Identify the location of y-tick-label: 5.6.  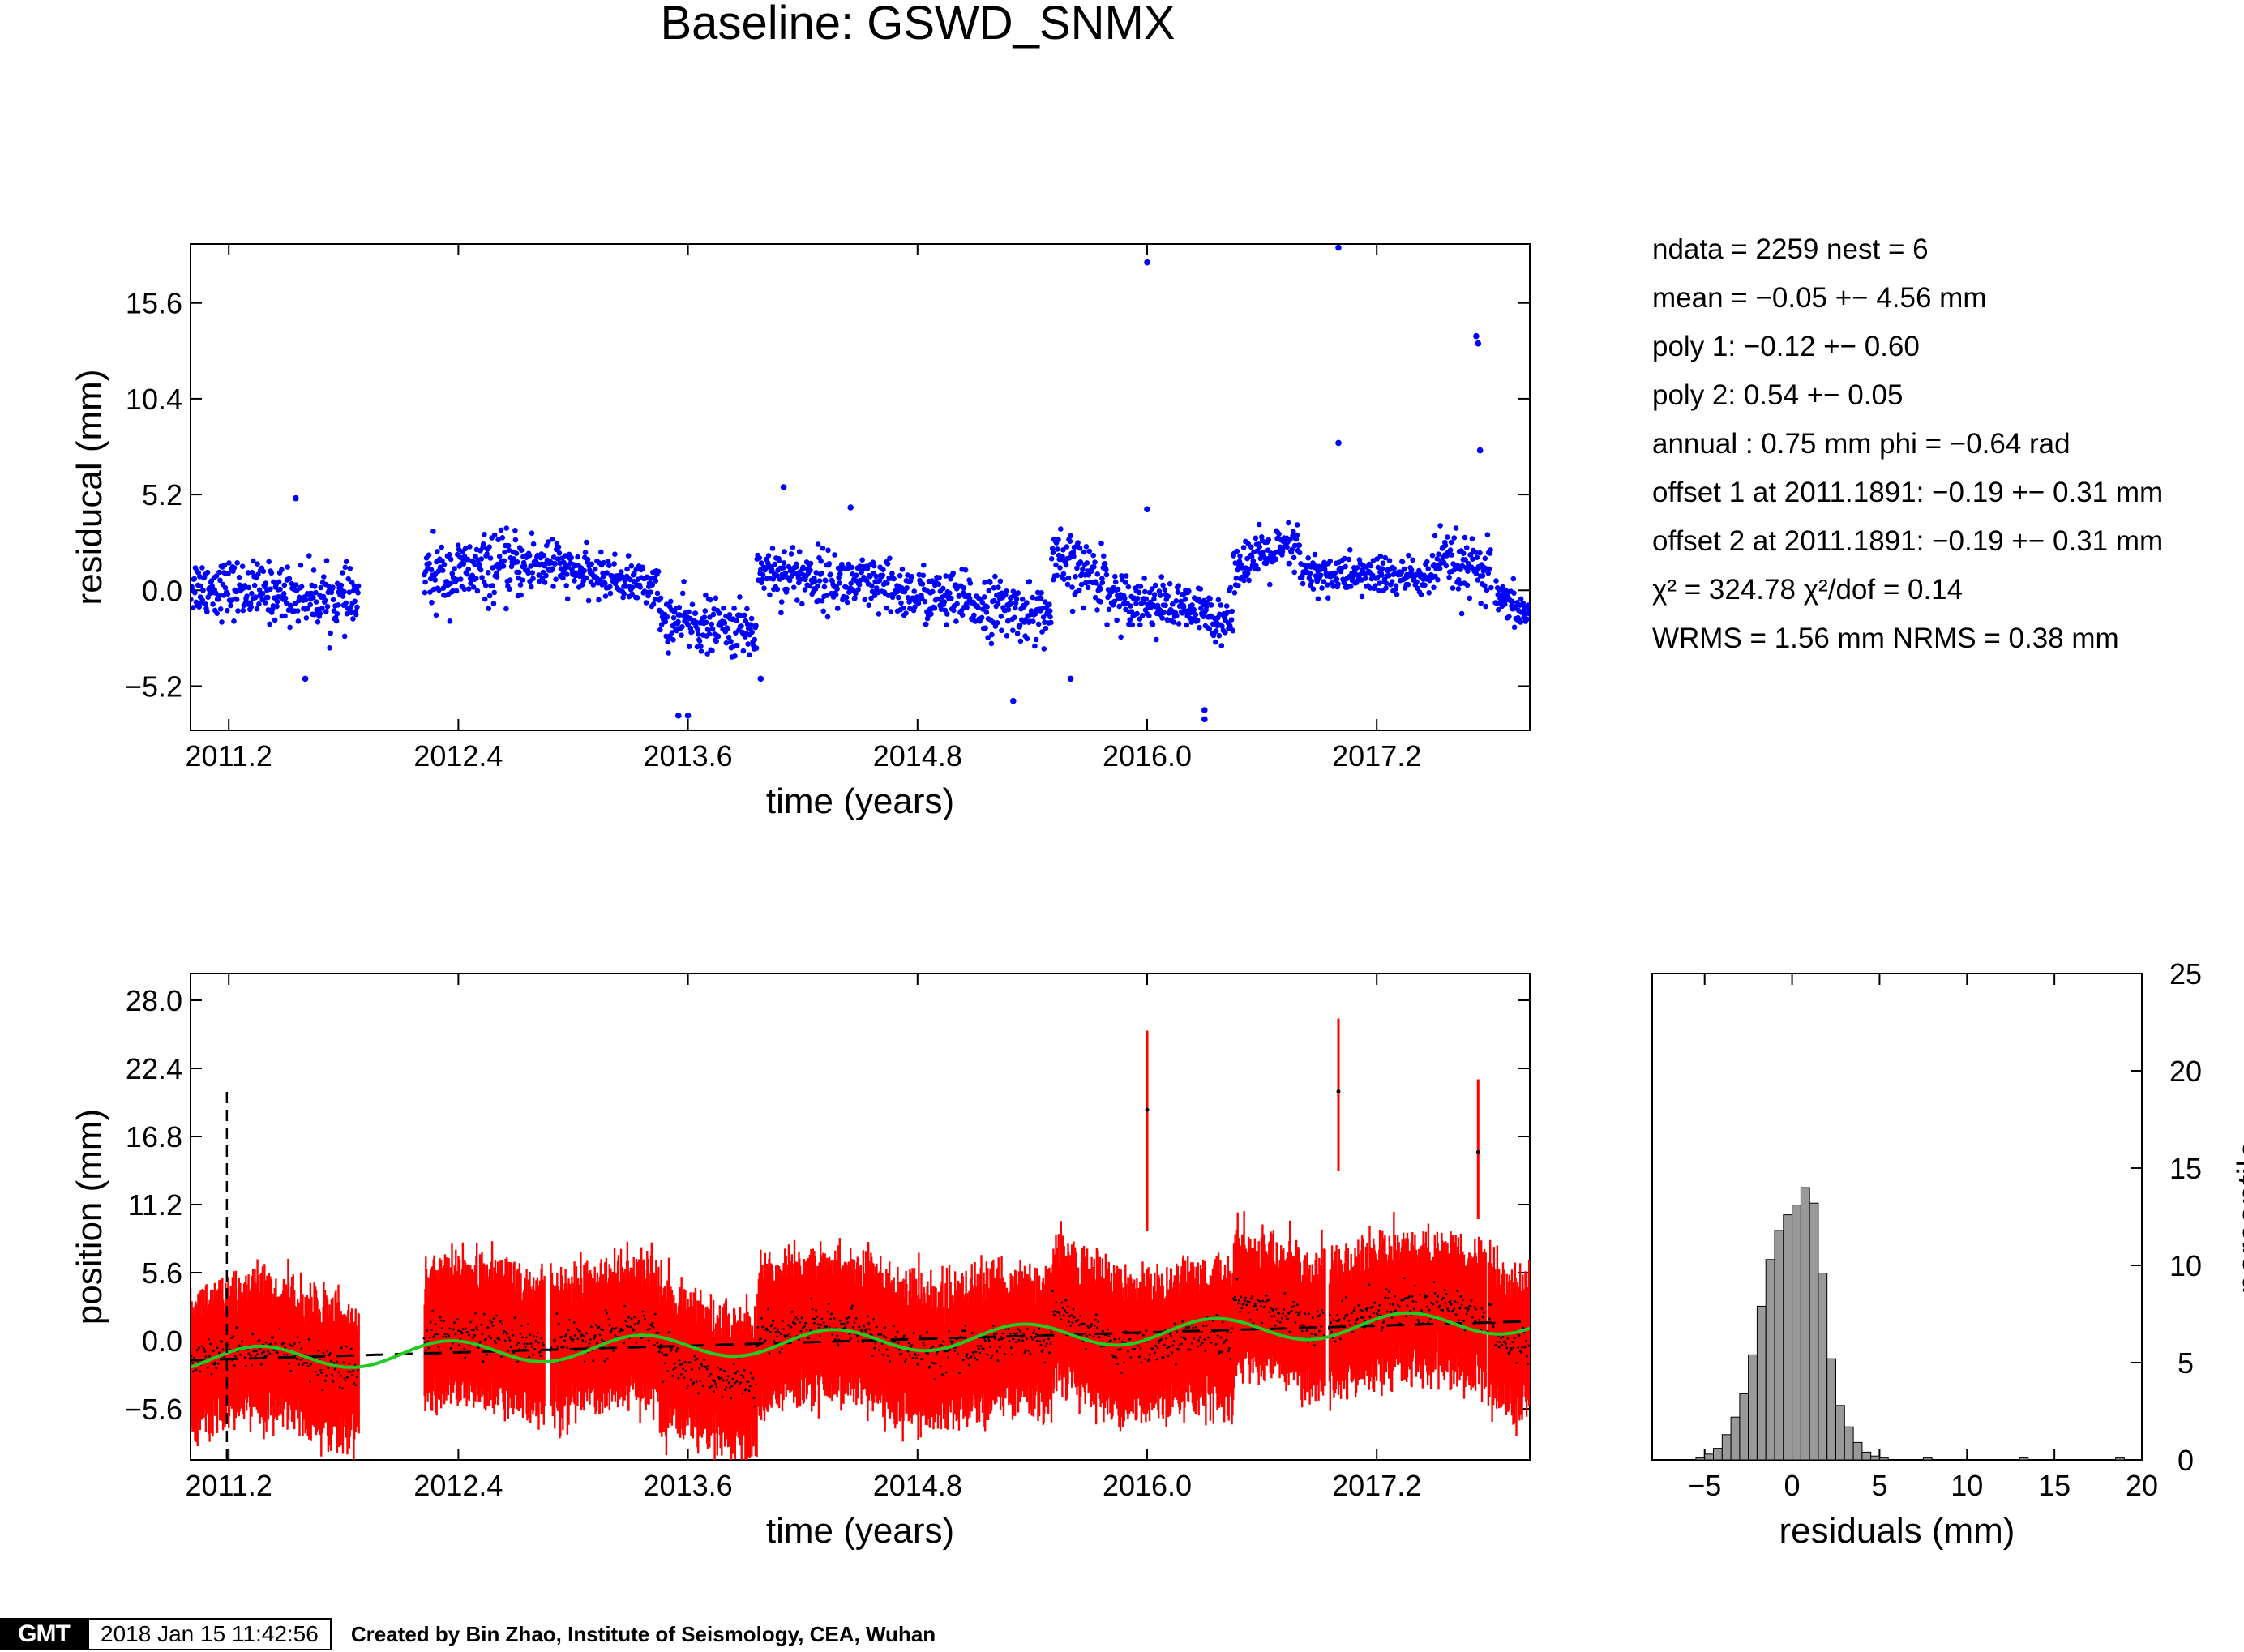
(162, 1273).